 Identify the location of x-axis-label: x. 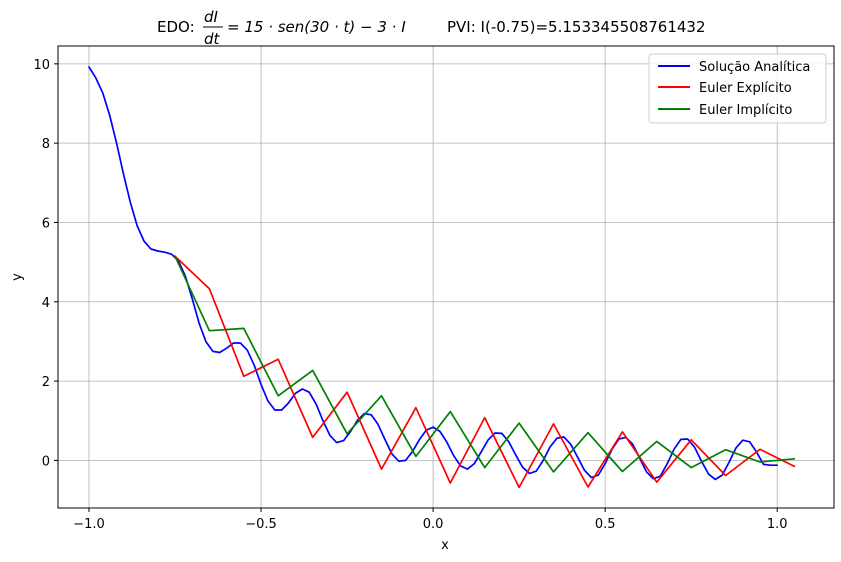
(445, 545).